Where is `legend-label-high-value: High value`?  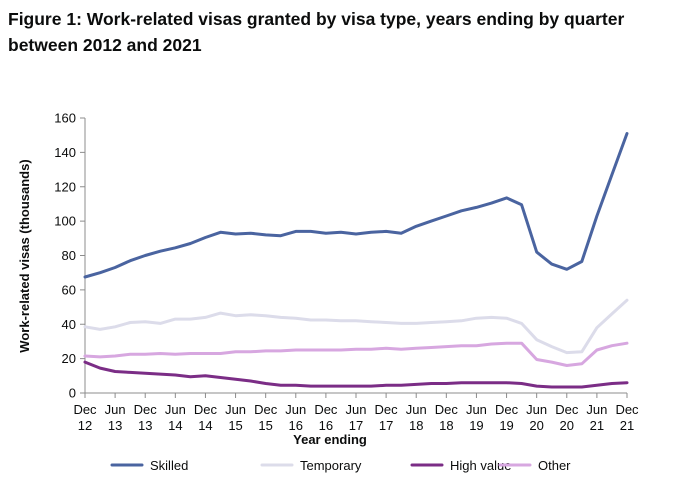
legend-label-high-value: High value is located at coordinates (480, 465).